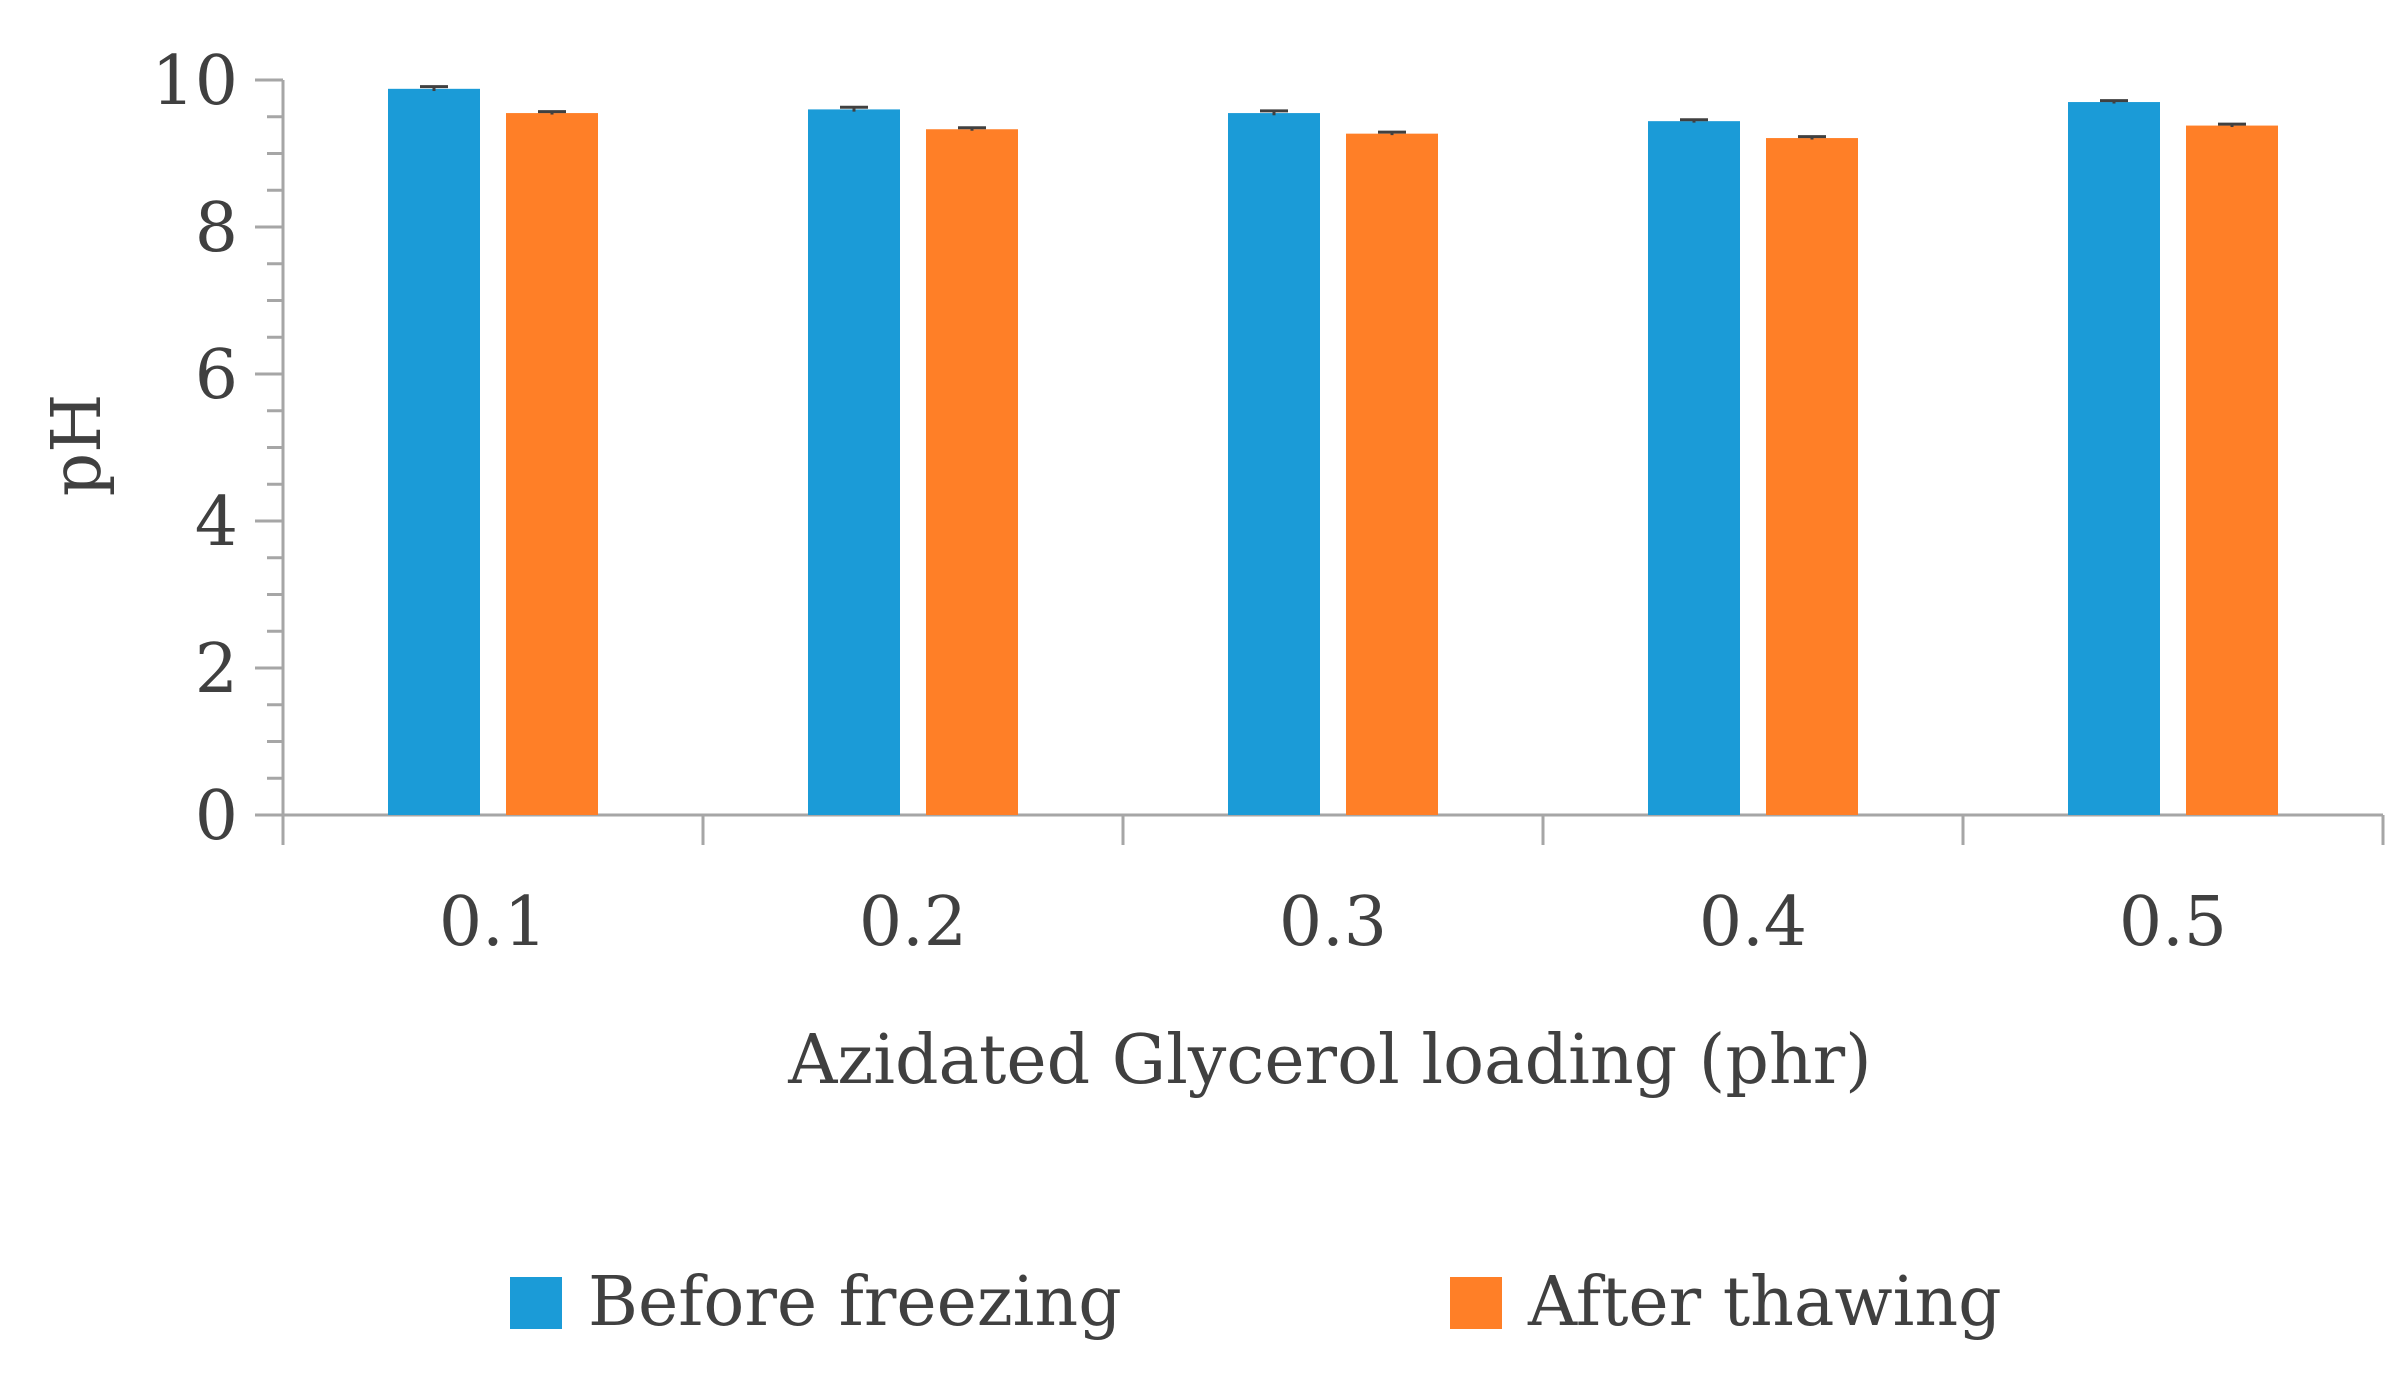 This screenshot has width=2400, height=1377. What do you see at coordinates (855, 1302) in the screenshot?
I see `legend-label-before-freezing: Before freezing` at bounding box center [855, 1302].